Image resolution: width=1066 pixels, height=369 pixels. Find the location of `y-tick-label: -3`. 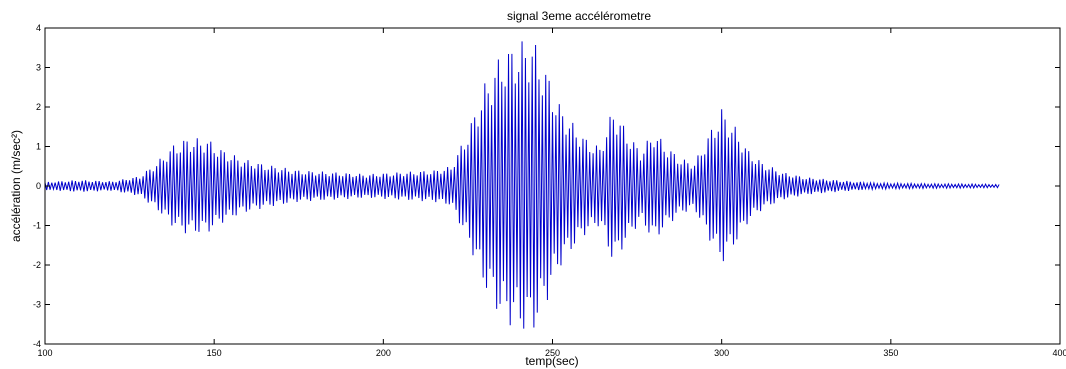

y-tick-label: -3 is located at coordinates (37, 305).